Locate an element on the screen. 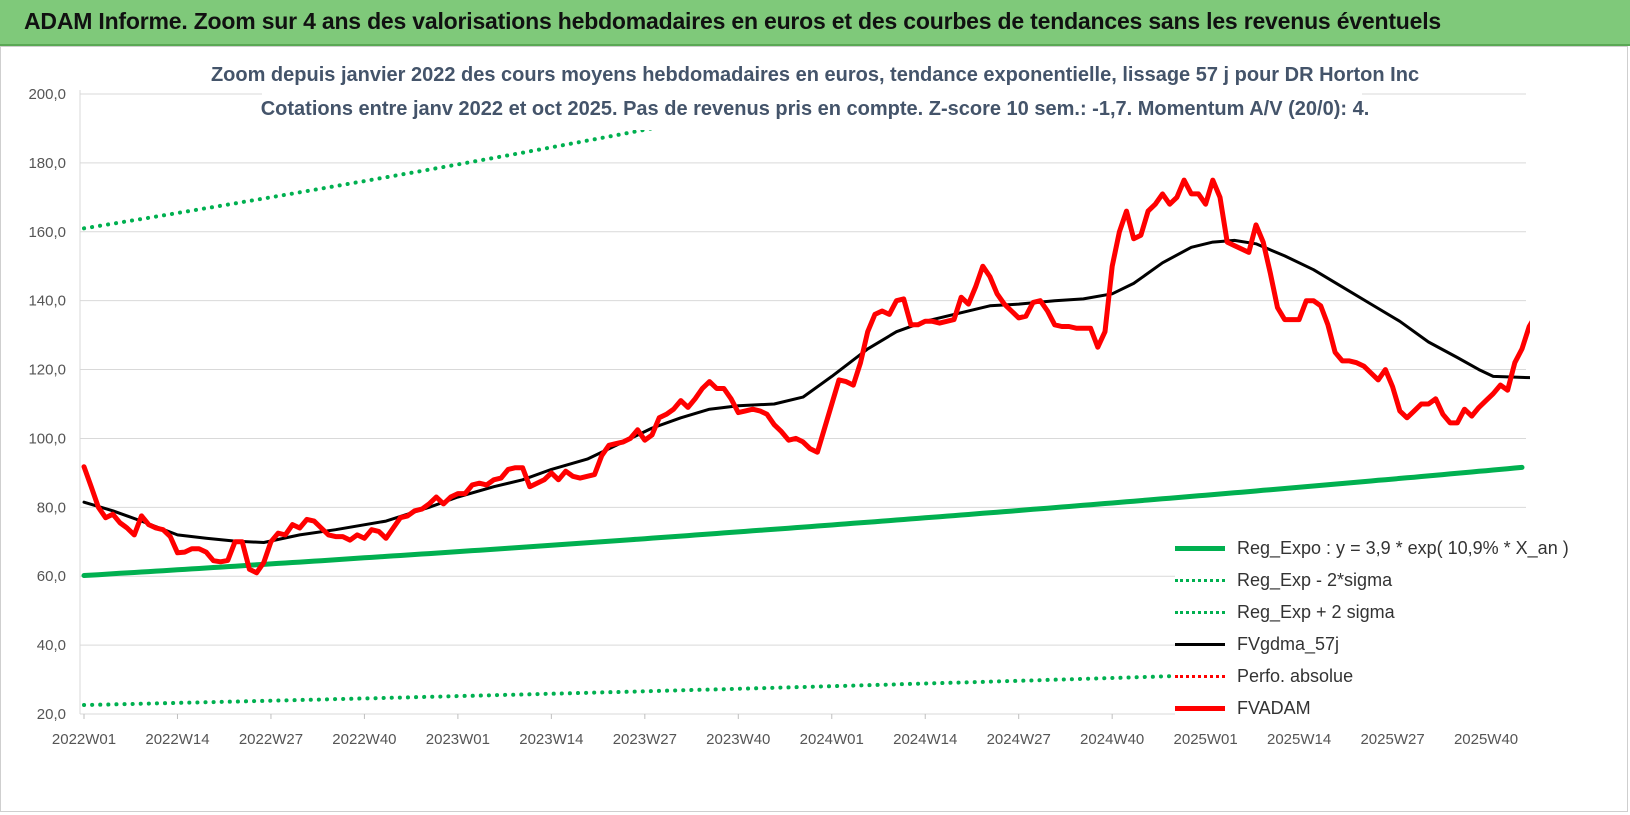 This screenshot has width=1630, height=815. chart-title-box is located at coordinates (812, 94).